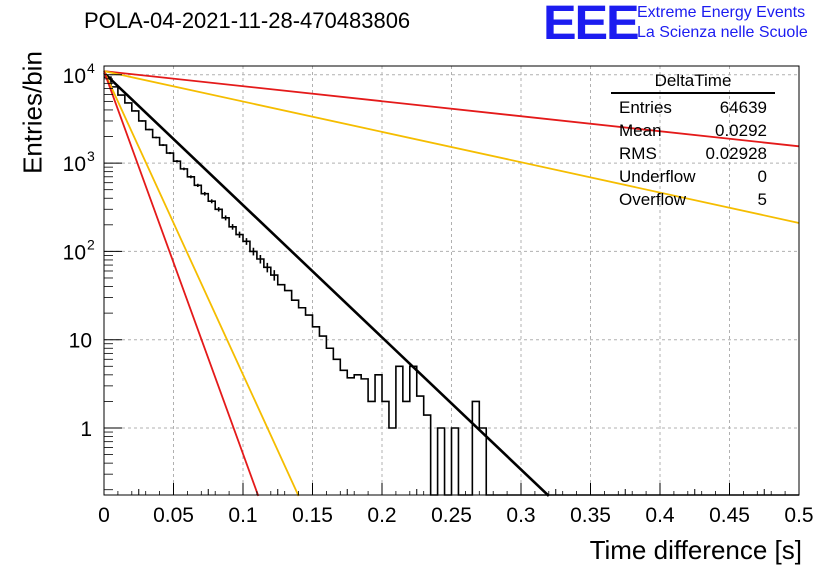  I want to click on stats-label: Entries, so click(645, 107).